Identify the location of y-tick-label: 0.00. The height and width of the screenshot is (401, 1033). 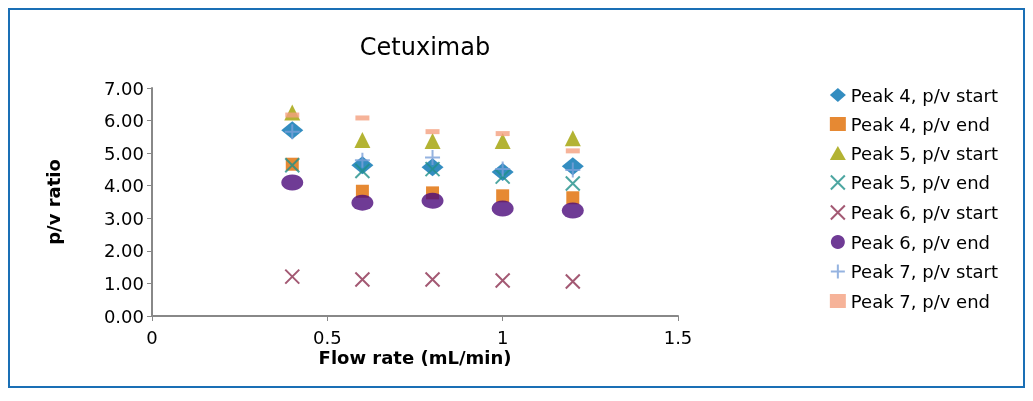
(123, 316).